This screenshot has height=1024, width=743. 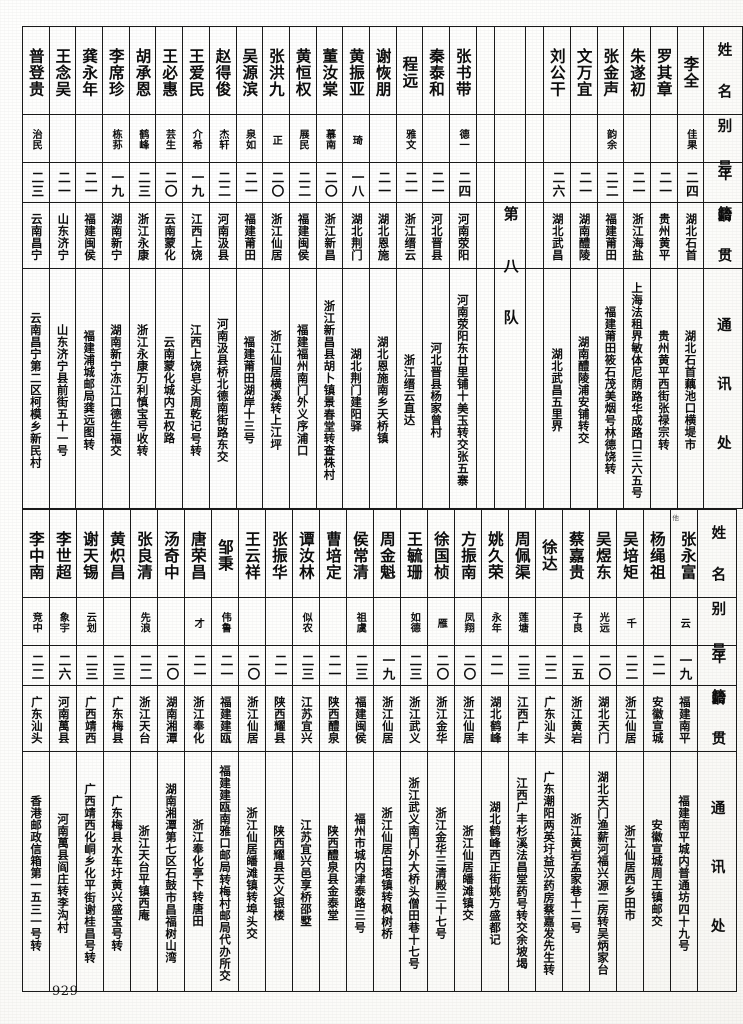 What do you see at coordinates (117, 555) in the screenshot?
I see `cell-name-text: 黄炽昌` at bounding box center [117, 555].